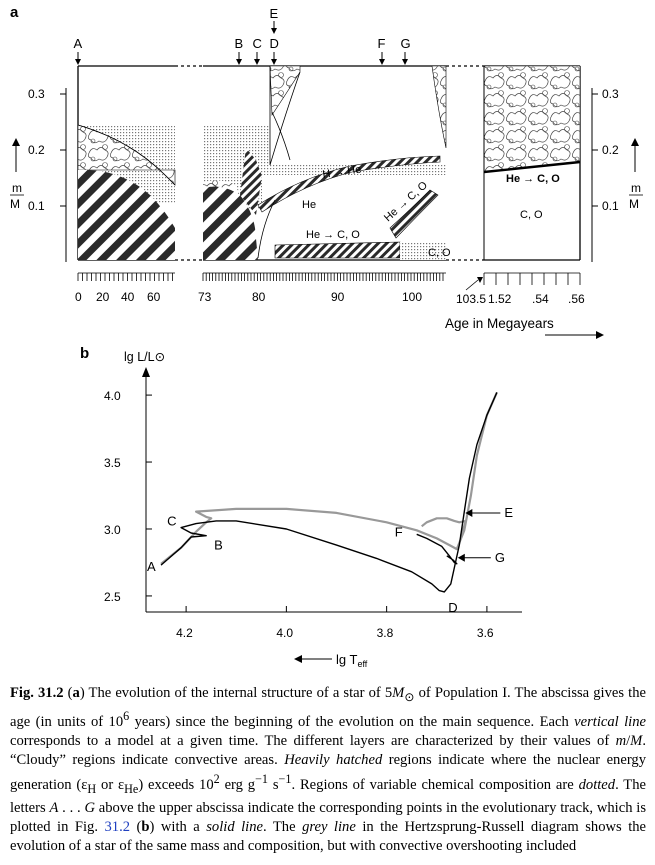 The height and width of the screenshot is (865, 655). I want to click on seg2-tick-1: 80, so click(259, 297).